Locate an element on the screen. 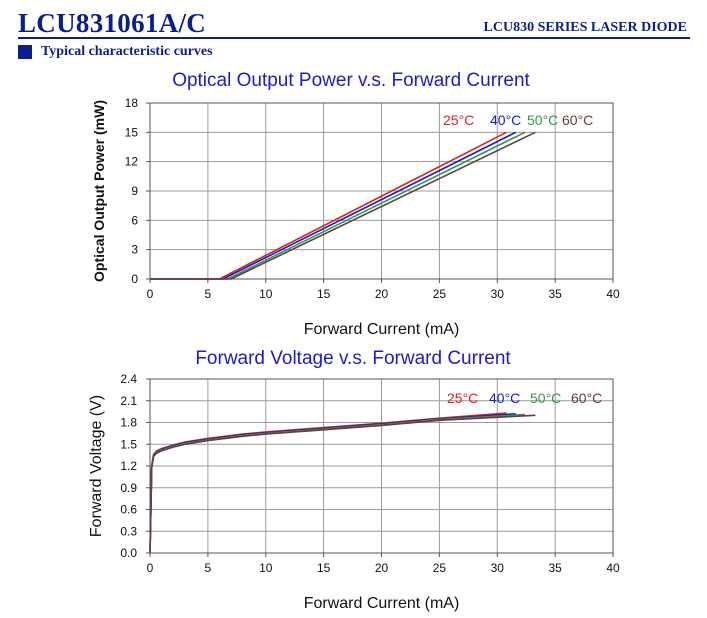 The image size is (707, 618). y-tick-label: 15 is located at coordinates (132, 132).